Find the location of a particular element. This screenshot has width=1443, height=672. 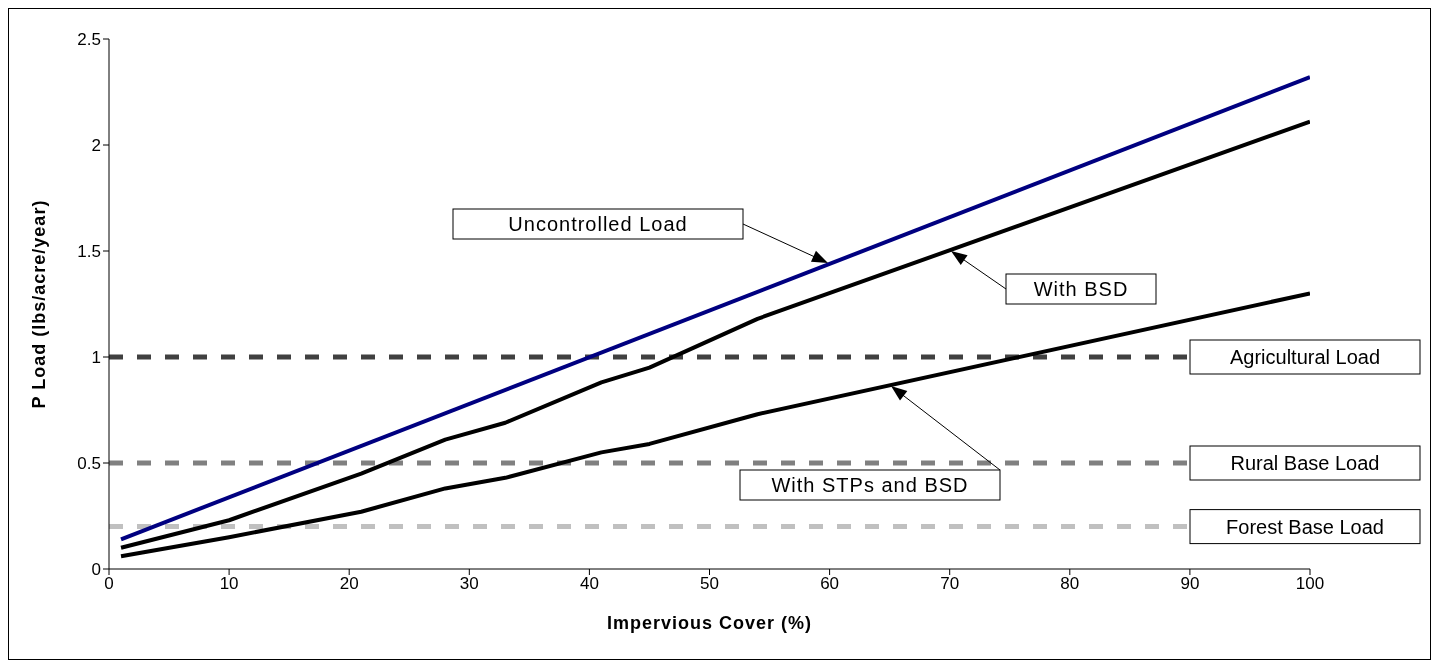

x-tick-label: 100 is located at coordinates (1310, 584).